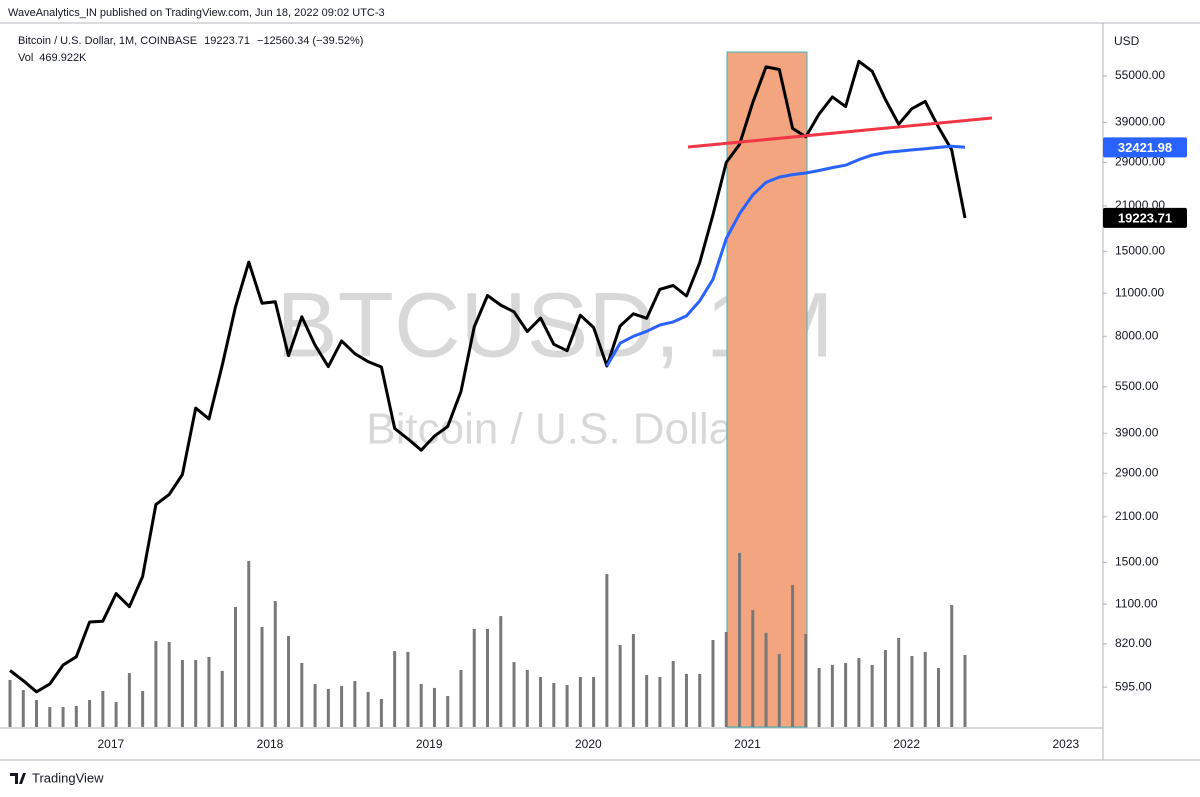 The image size is (1200, 797). Describe the element at coordinates (747, 744) in the screenshot. I see `x-tick-label: 2021` at that location.